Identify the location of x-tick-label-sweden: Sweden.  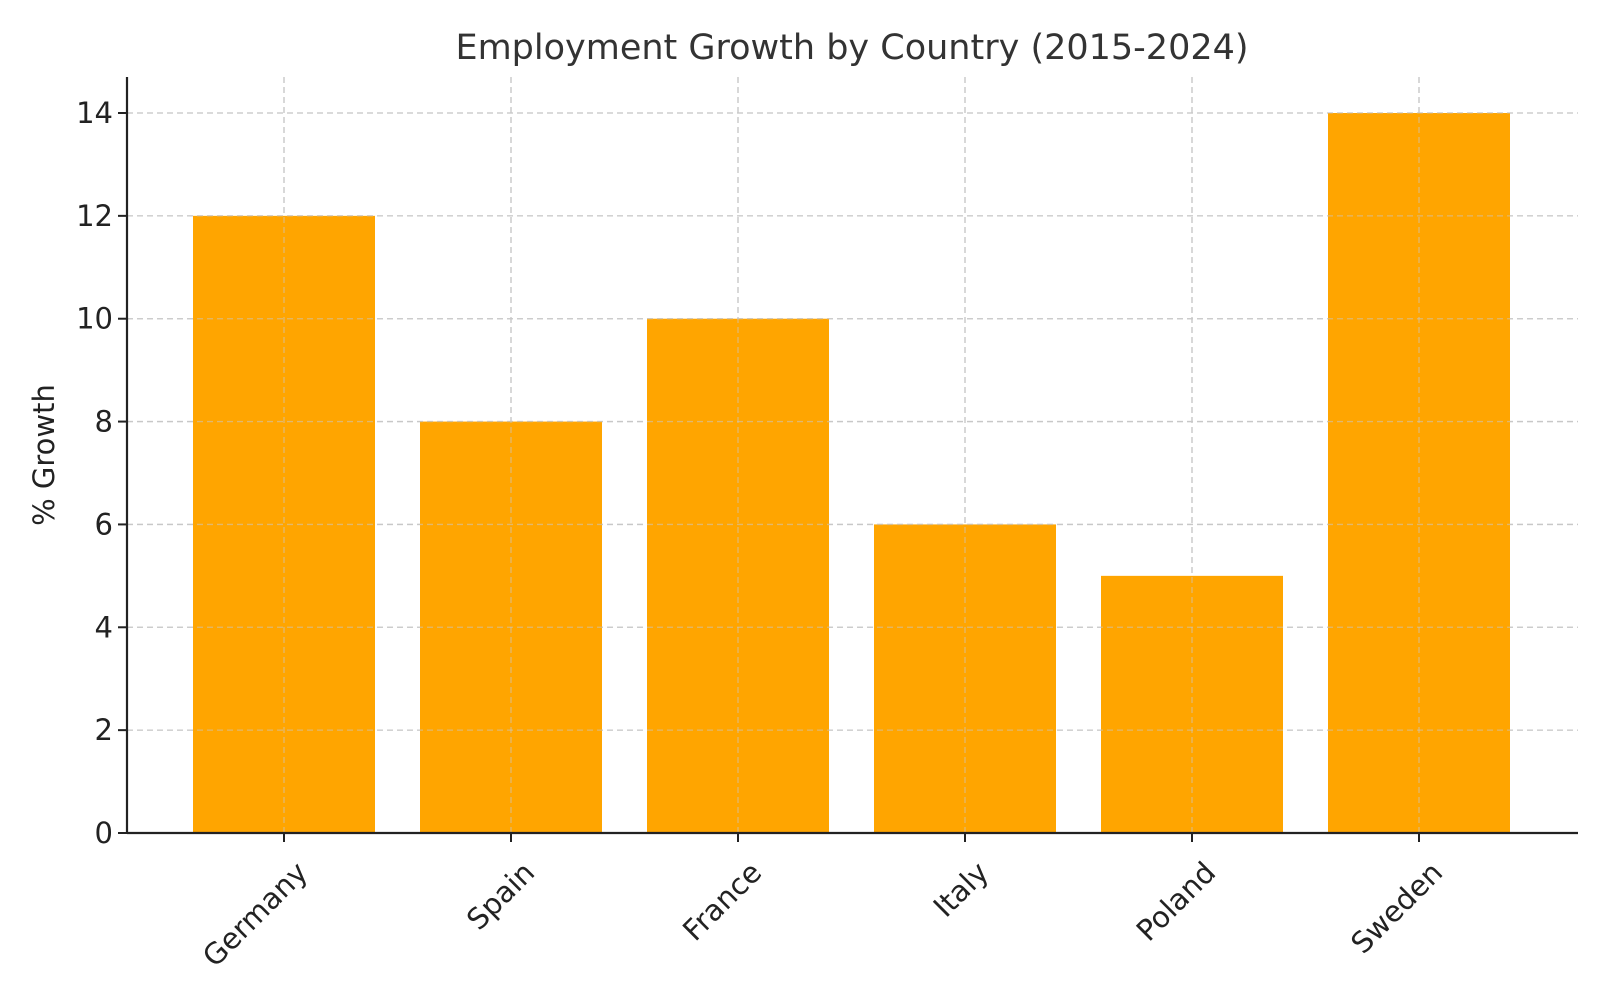
(1396, 907).